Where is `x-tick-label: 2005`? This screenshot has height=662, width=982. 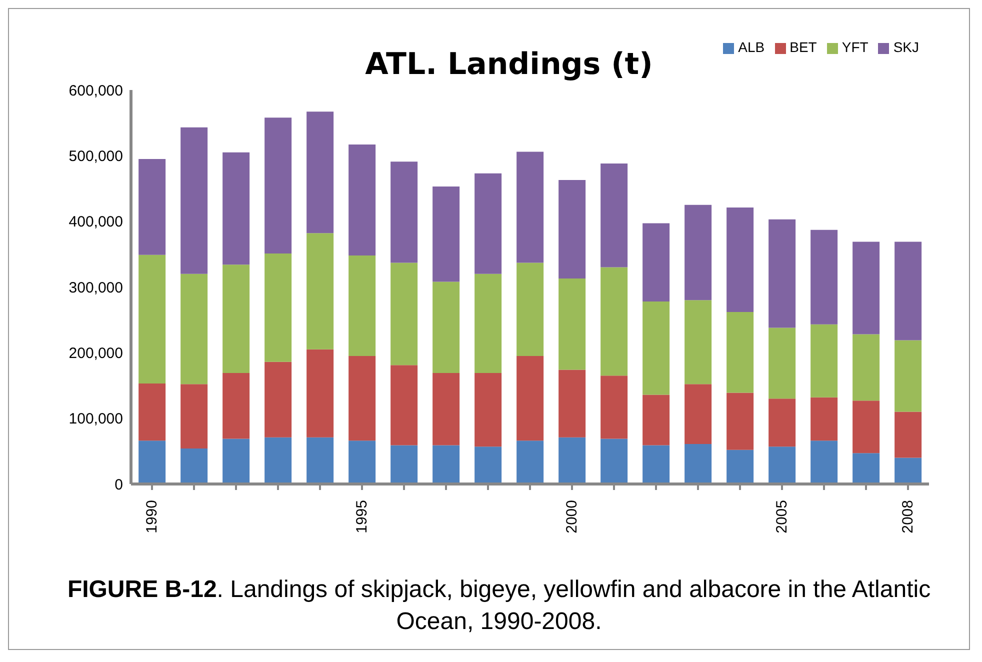
x-tick-label: 2005 is located at coordinates (782, 517).